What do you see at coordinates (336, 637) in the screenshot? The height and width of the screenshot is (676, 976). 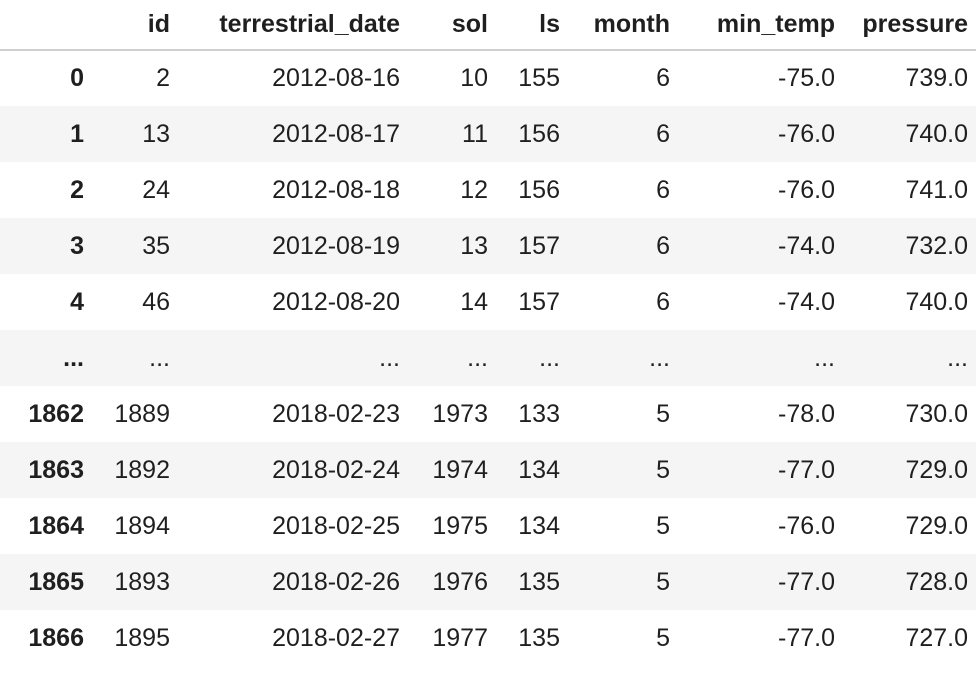 I see `cell-terrestrial-date: 2018-02-27` at bounding box center [336, 637].